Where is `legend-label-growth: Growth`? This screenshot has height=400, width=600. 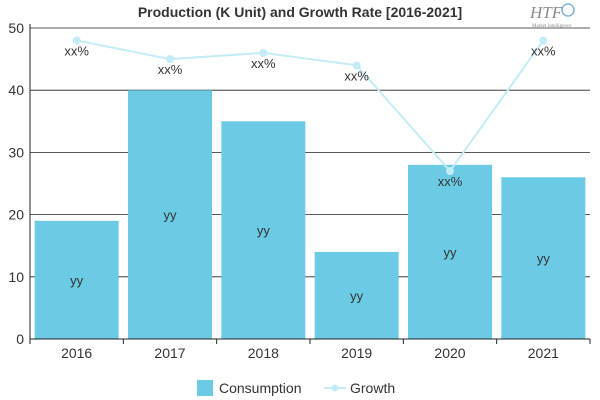 legend-label-growth: Growth is located at coordinates (372, 388).